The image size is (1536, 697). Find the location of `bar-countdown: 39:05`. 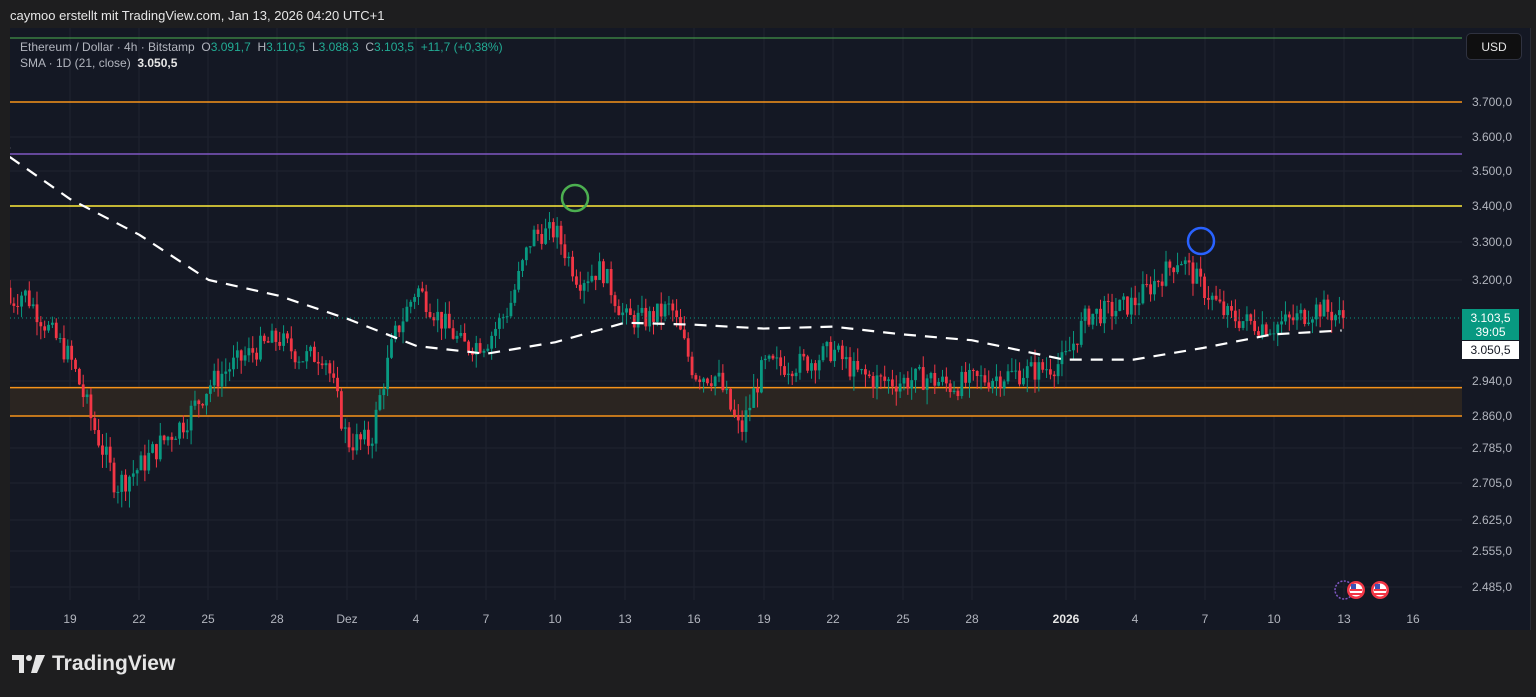

bar-countdown: 39:05 is located at coordinates (1490, 332).